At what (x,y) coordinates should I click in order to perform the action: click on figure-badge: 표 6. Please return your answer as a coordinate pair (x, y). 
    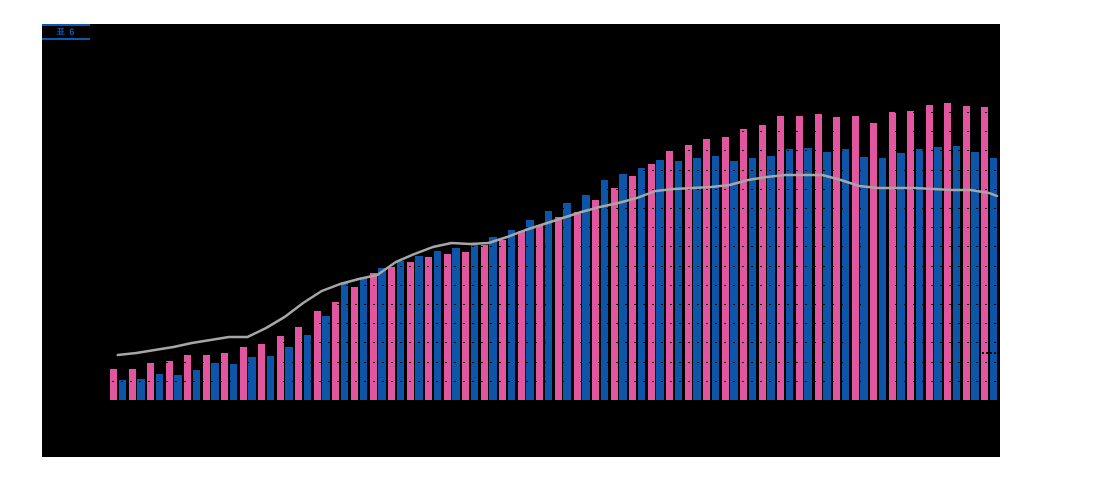
    Looking at the image, I should click on (66, 32).